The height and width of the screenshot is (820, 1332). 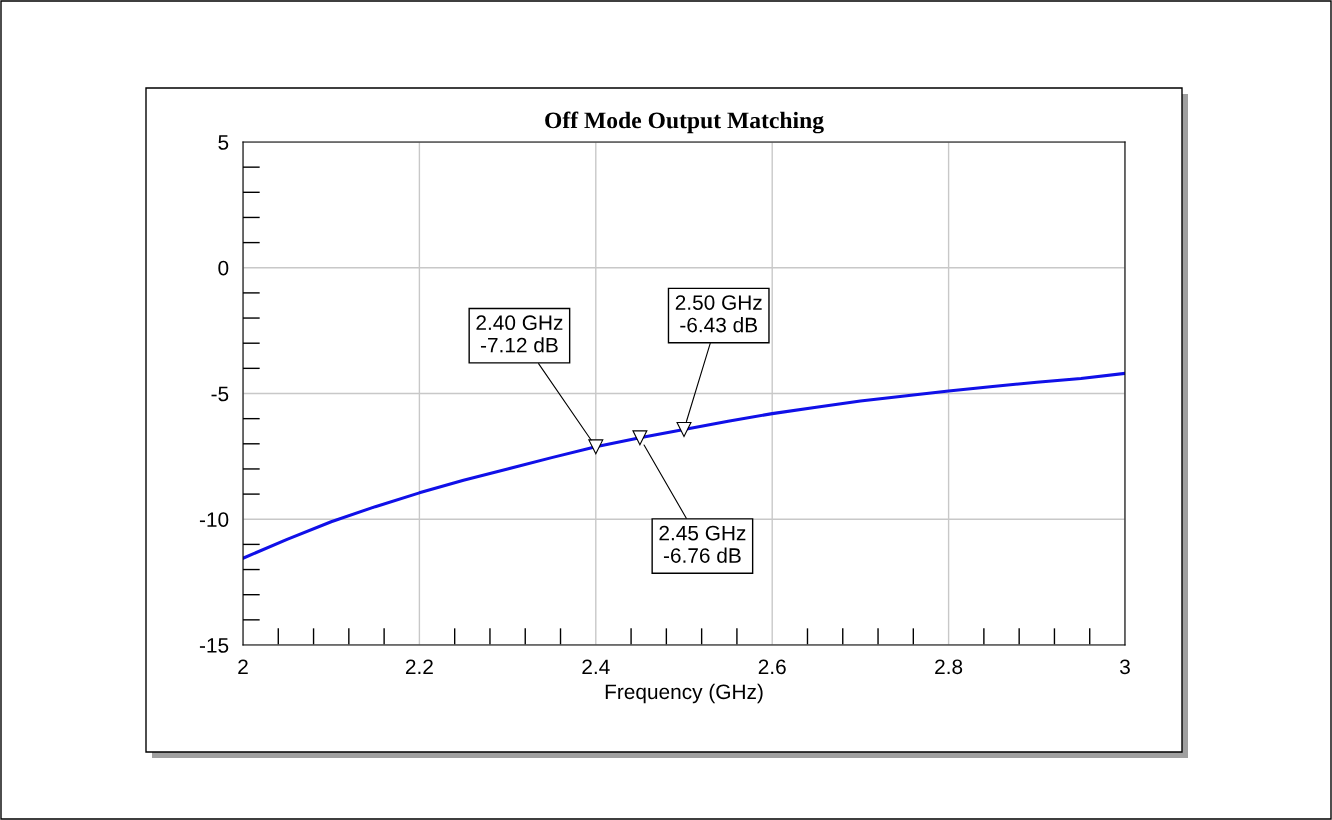 What do you see at coordinates (702, 544) in the screenshot?
I see `annotation: 2.45 GHz -6.76 dB` at bounding box center [702, 544].